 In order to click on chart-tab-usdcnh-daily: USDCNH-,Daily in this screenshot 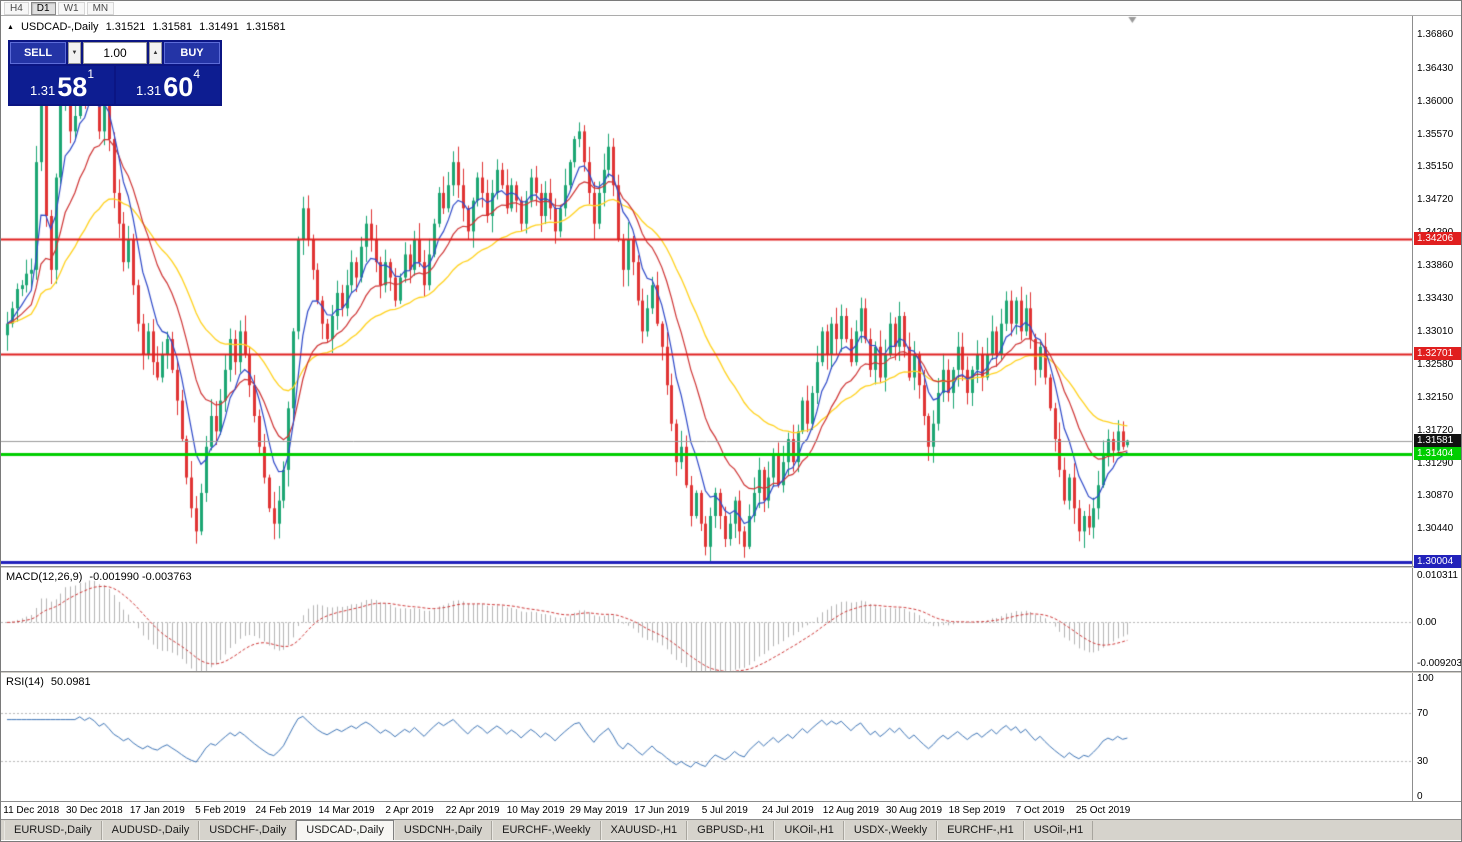, I will do `click(443, 830)`.